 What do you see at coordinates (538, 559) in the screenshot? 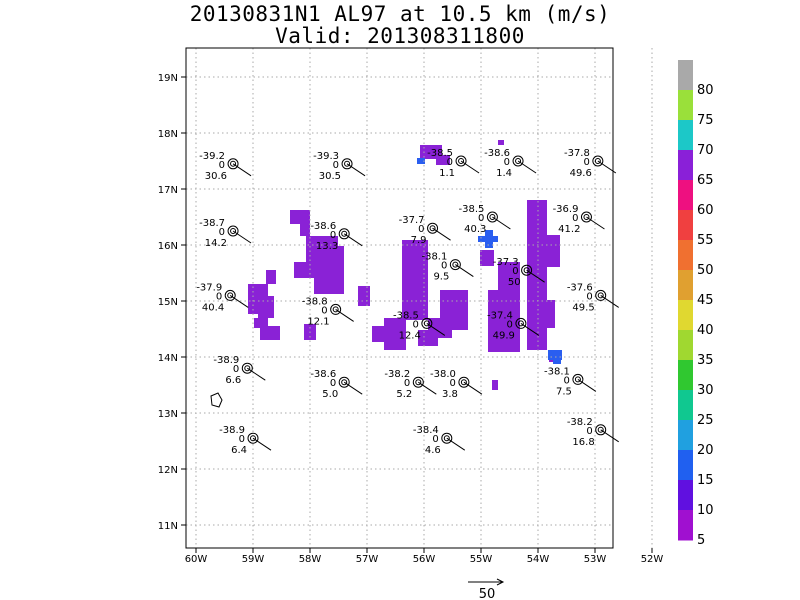
I see `lon-tick-label: 54W` at bounding box center [538, 559].